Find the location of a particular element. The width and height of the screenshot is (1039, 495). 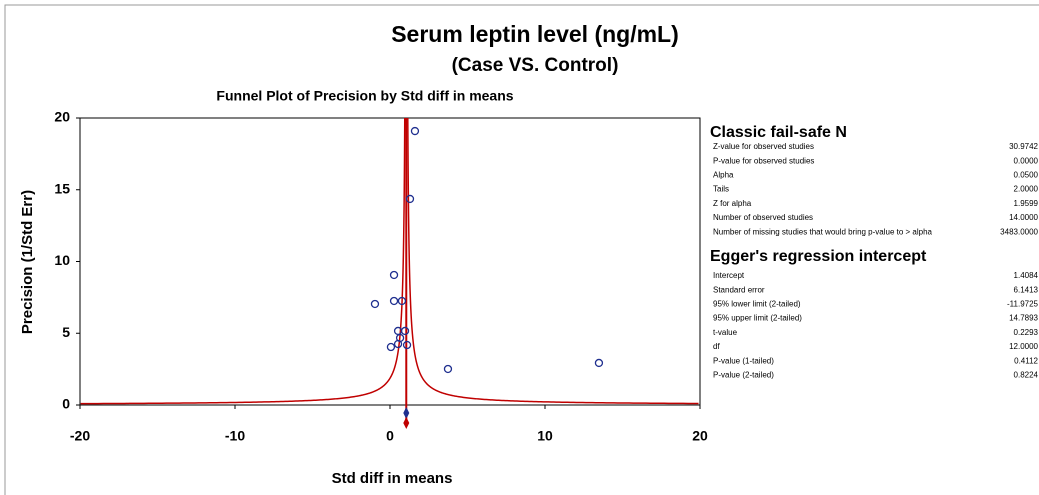

panel-heading: Egger's regression intercept is located at coordinates (818, 256).